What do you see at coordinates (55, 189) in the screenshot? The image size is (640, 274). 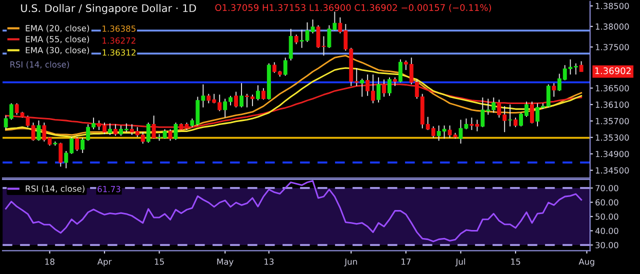 I see `legend-label: RSI (14, close)` at bounding box center [55, 189].